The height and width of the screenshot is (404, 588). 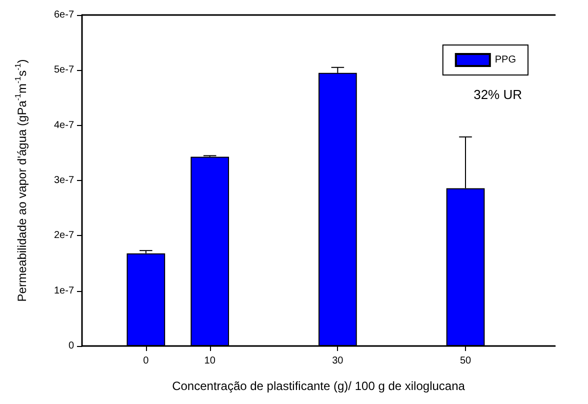 I want to click on y-tick-label: 2e-7, so click(x=64, y=236).